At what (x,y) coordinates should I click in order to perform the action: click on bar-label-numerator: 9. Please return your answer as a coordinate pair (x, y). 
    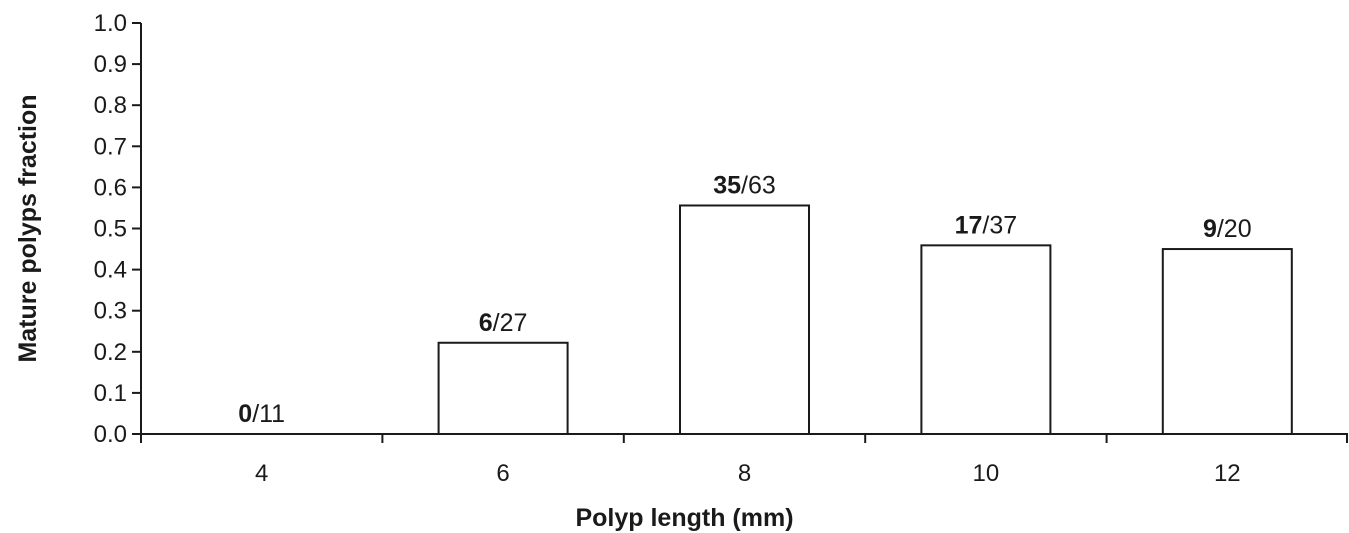
    Looking at the image, I should click on (1210, 229).